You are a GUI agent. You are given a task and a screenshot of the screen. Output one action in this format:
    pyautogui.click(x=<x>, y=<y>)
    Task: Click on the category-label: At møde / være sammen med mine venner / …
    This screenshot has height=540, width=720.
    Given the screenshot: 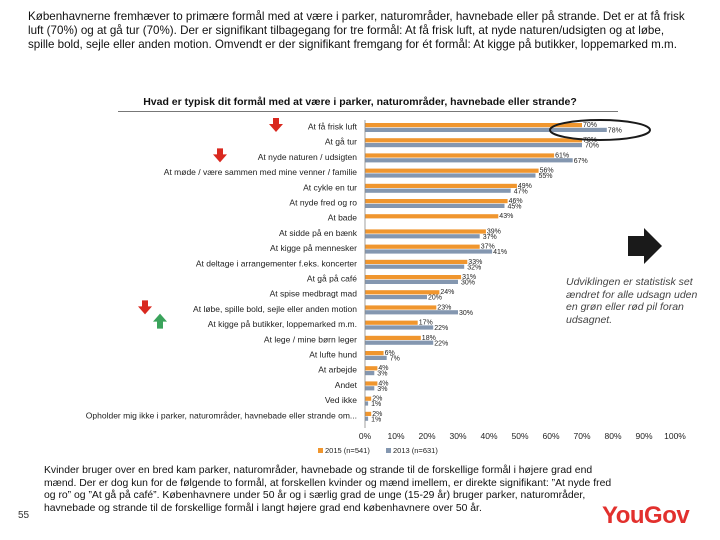 What is the action you would take?
    pyautogui.click(x=260, y=172)
    